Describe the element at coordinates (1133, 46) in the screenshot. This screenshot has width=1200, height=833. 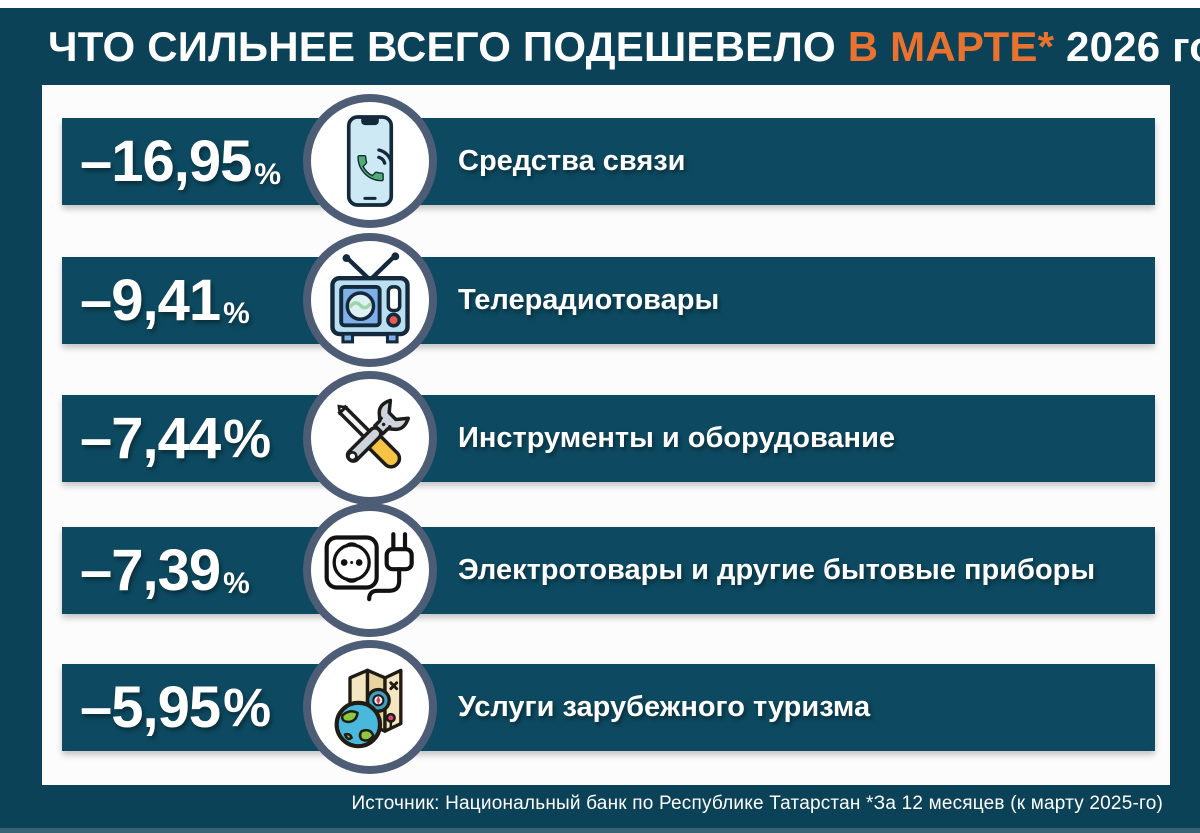
I see `title-suffix: 2026 года` at that location.